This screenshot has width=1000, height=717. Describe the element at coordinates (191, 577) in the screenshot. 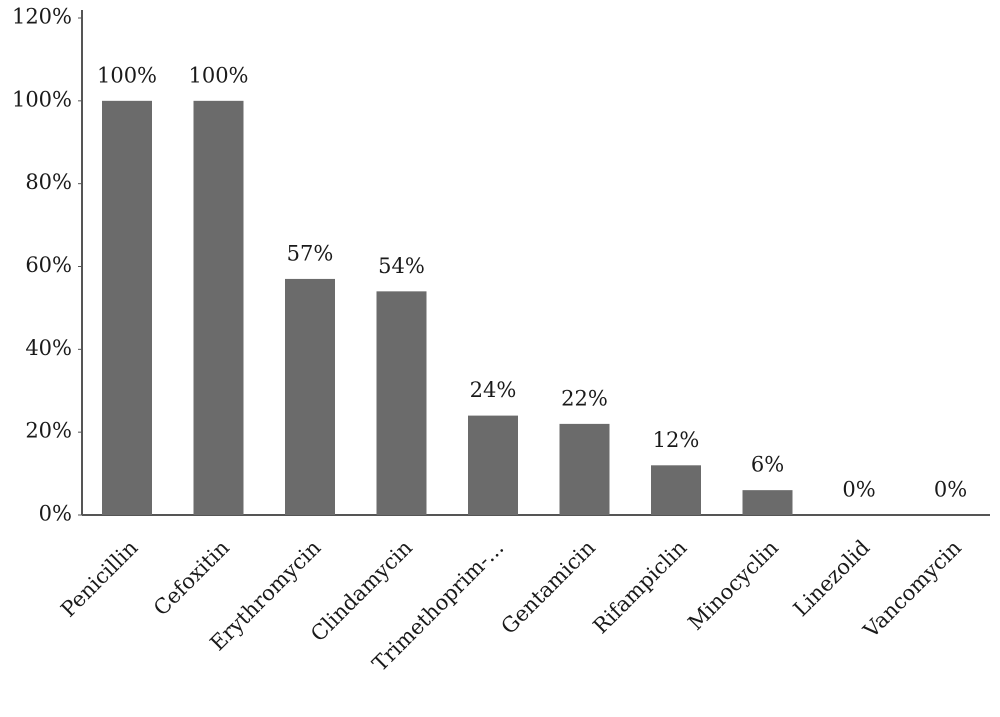

I see `x-tick-label: Cefoxitin` at that location.